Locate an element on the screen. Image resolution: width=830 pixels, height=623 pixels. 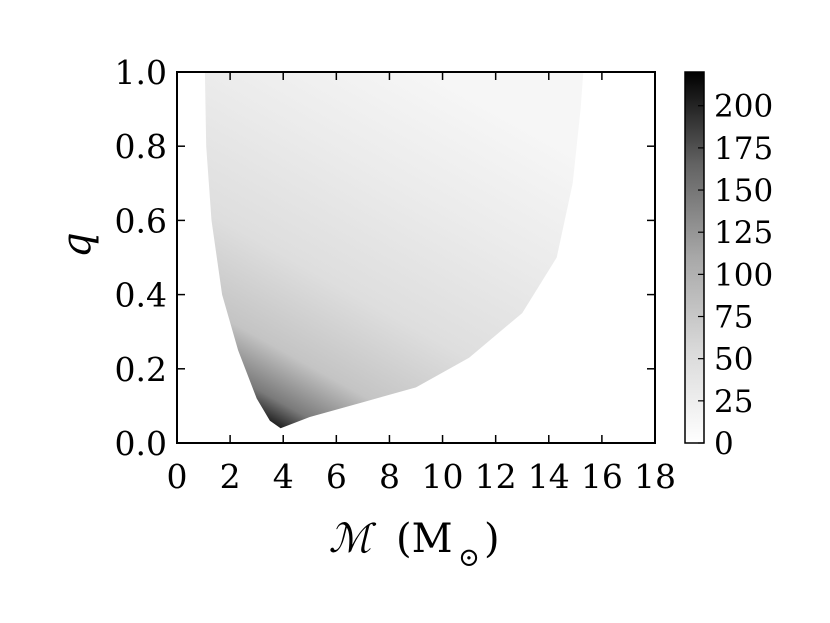
x-tick-label: 8 is located at coordinates (389, 476).